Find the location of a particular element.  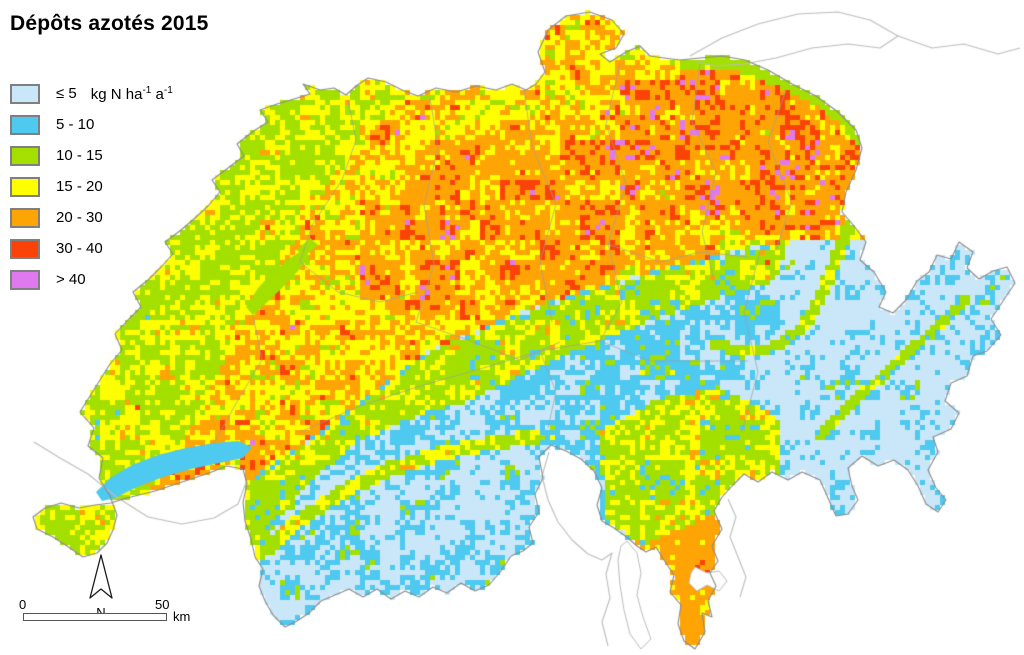

north-label: N is located at coordinates (101, 612).